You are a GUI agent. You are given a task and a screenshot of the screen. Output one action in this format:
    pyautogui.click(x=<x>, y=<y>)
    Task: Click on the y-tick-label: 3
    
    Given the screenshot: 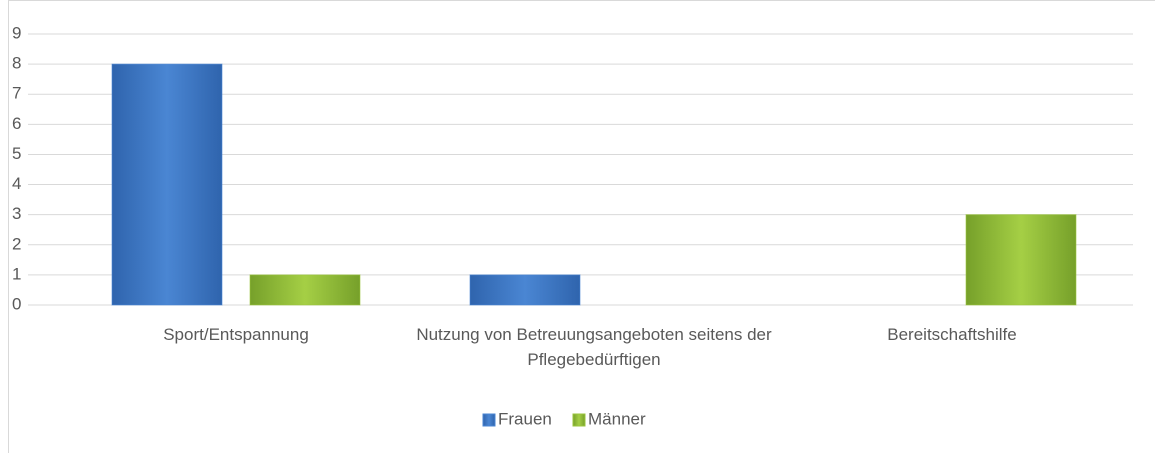 What is the action you would take?
    pyautogui.click(x=16, y=213)
    